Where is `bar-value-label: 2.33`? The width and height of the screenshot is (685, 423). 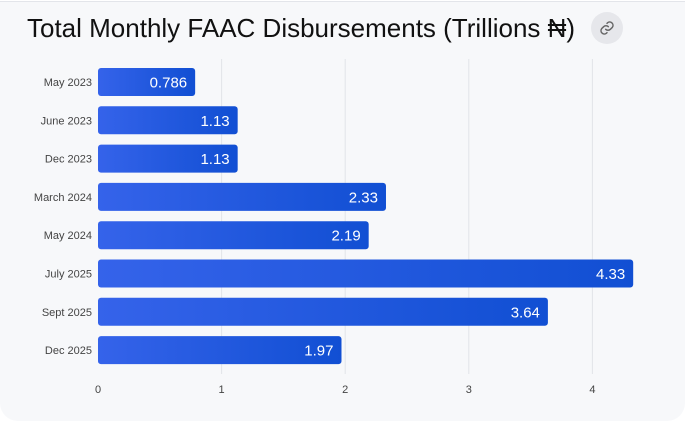
bar-value-label: 2.33 is located at coordinates (363, 197).